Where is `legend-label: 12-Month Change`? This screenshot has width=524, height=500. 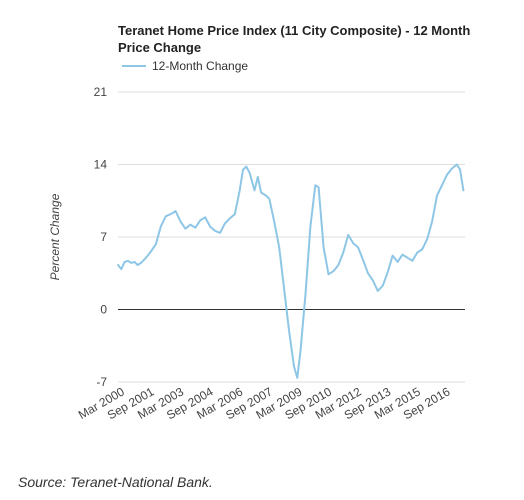
legend-label: 12-Month Change is located at coordinates (200, 66).